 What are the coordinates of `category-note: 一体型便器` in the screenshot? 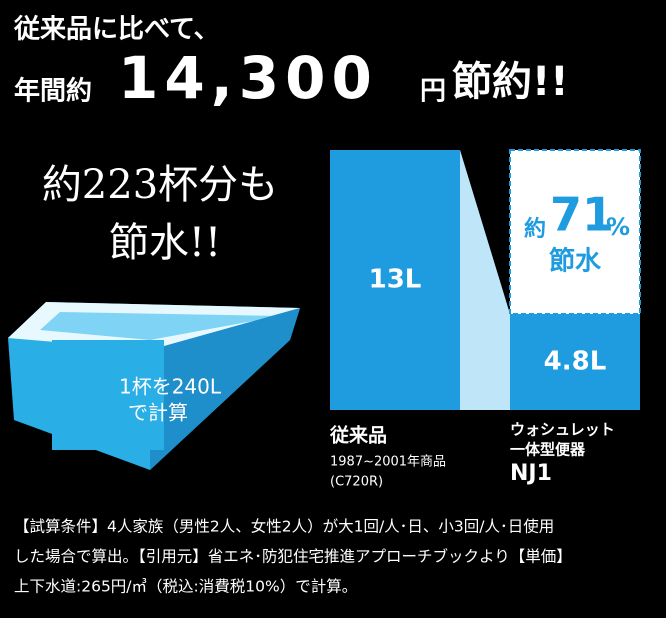 It's located at (548, 450).